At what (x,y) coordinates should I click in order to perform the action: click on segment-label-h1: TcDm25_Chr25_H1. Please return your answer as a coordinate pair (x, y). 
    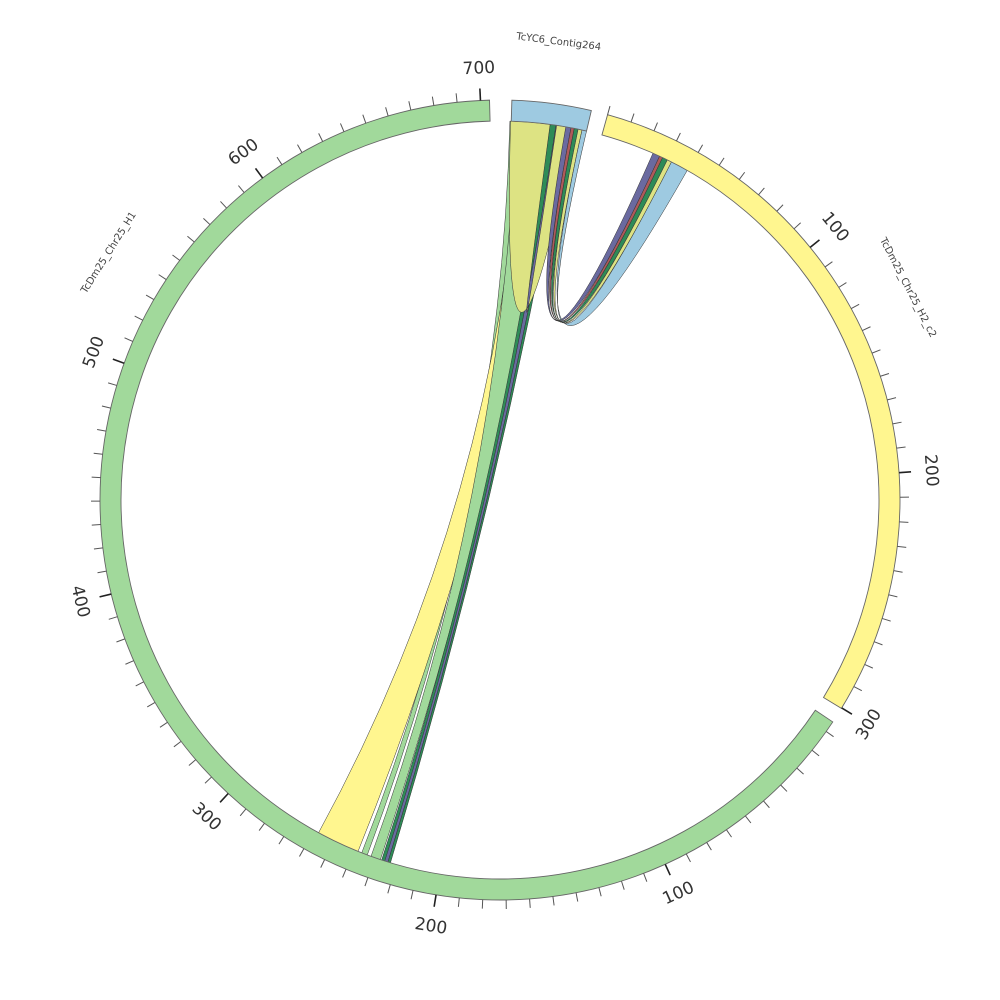
    Looking at the image, I should click on (109, 253).